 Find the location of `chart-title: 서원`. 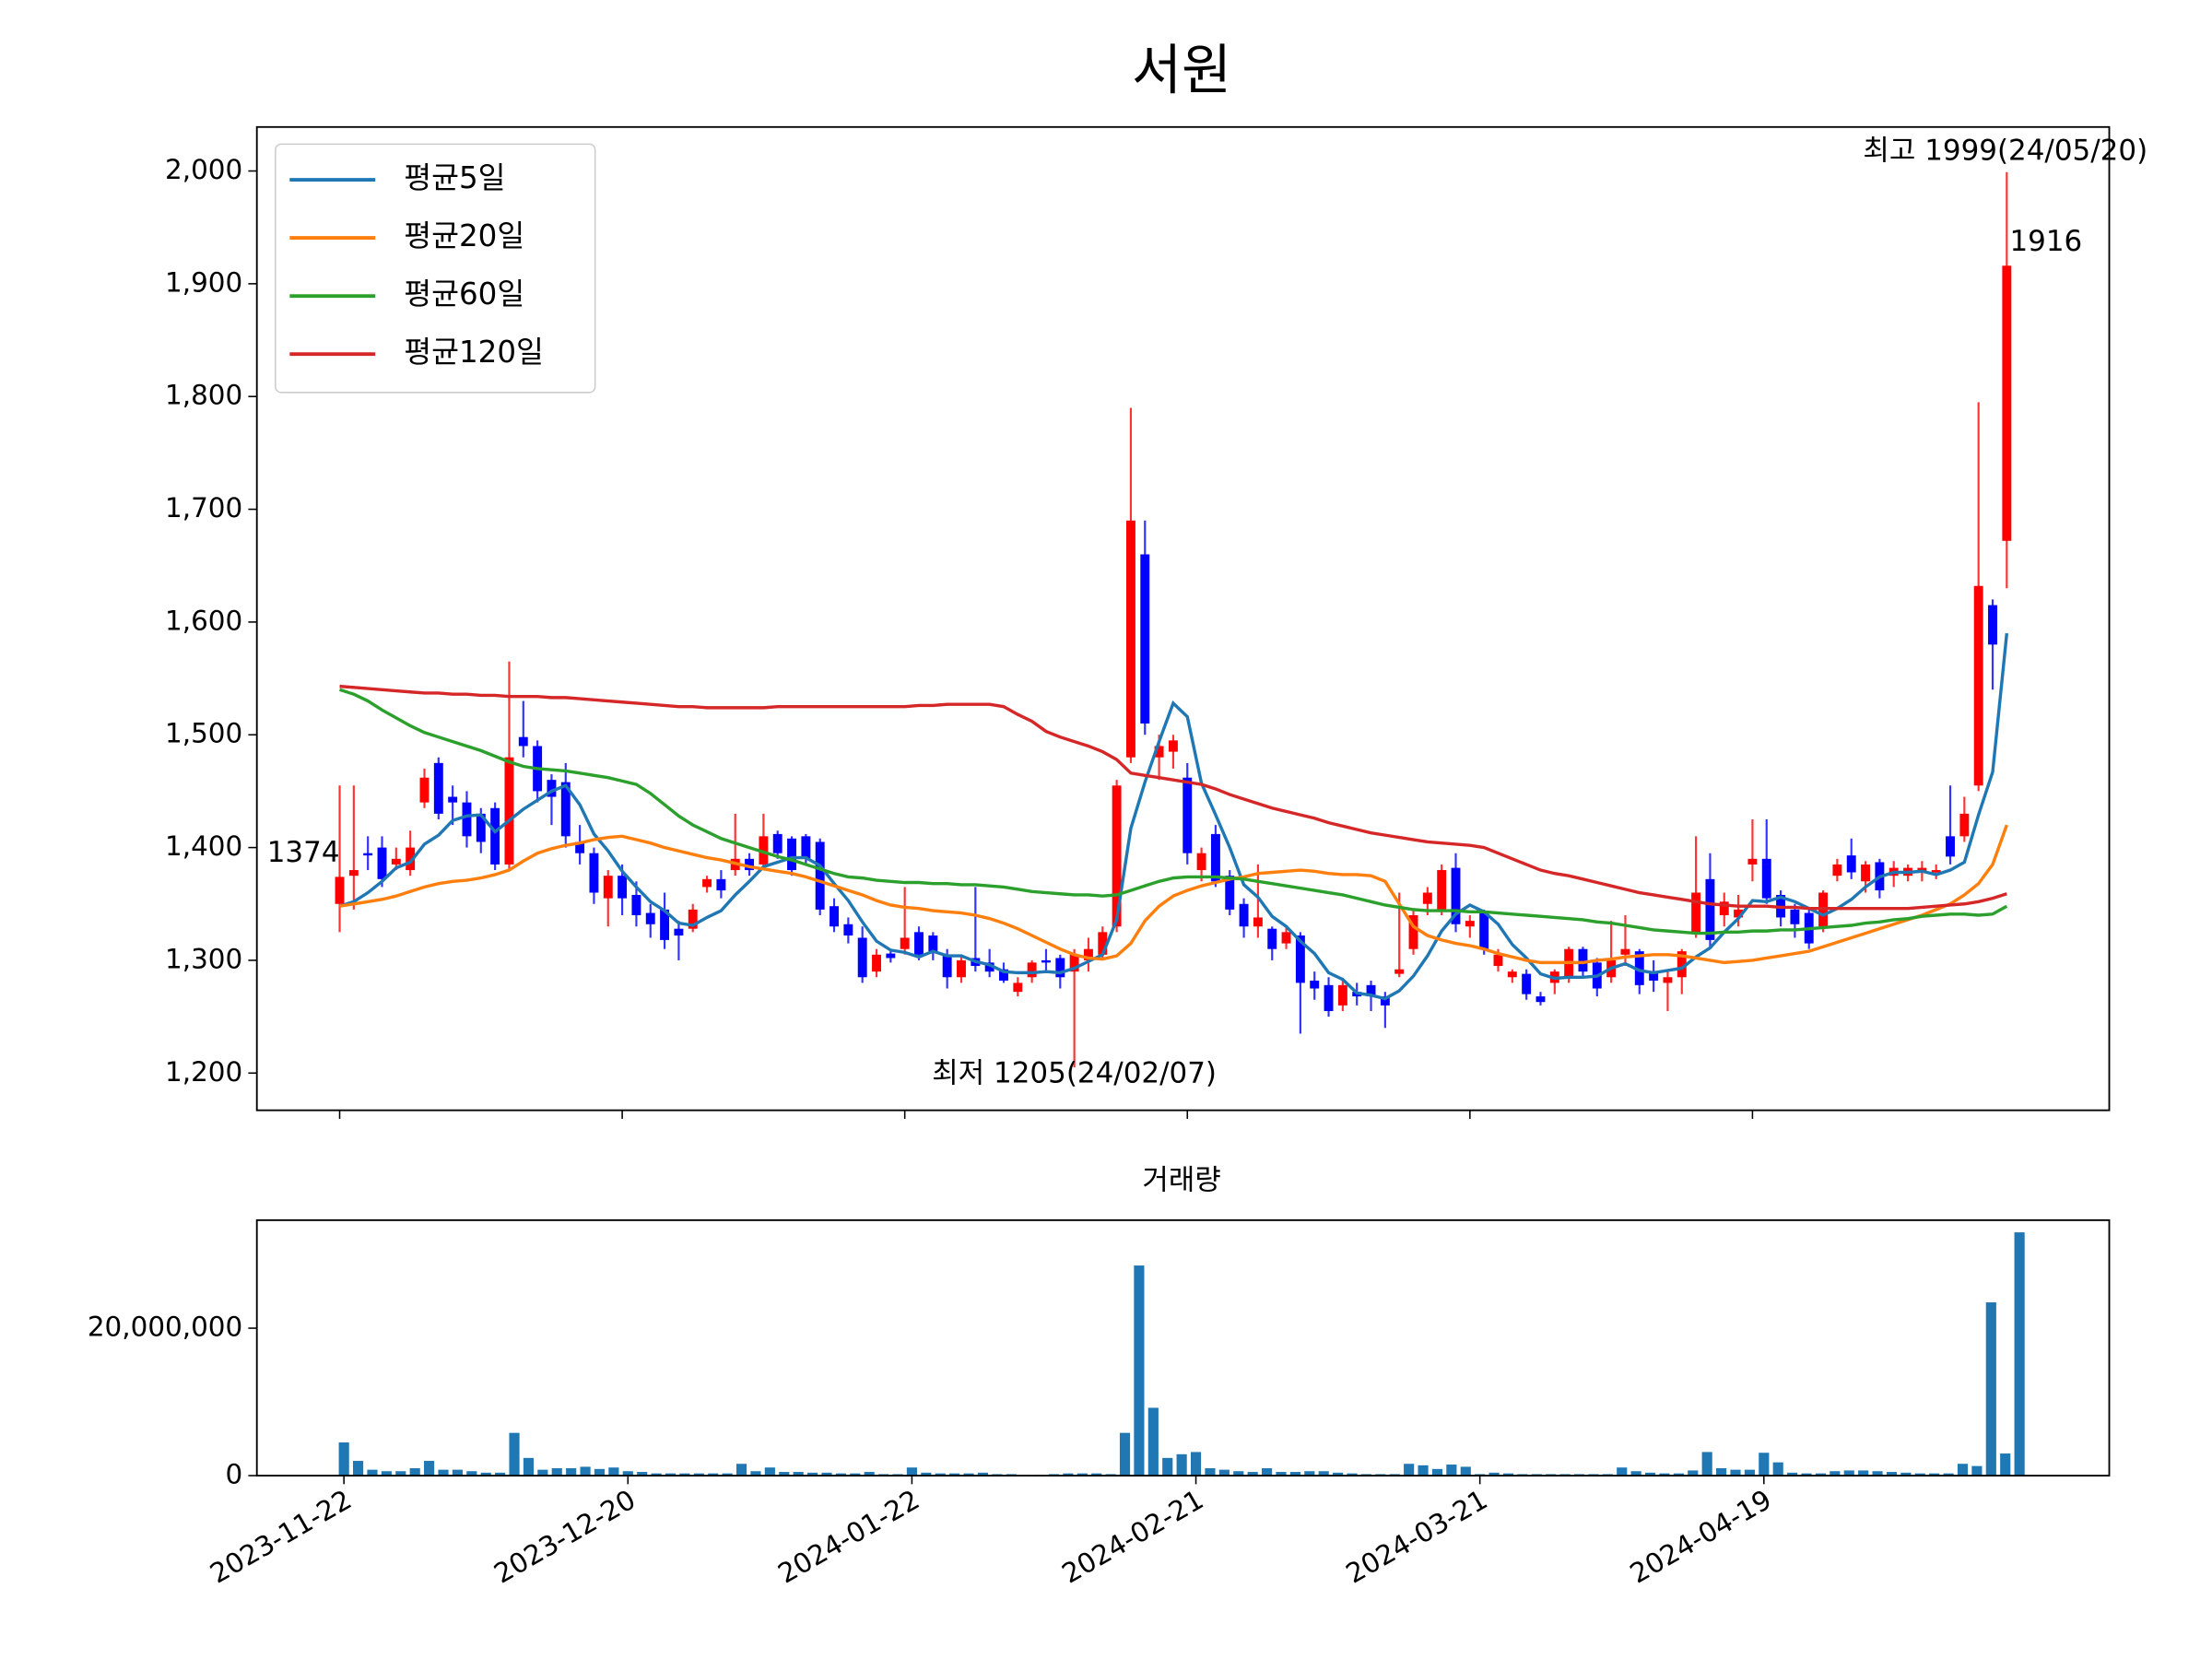

chart-title: 서원 is located at coordinates (1181, 70).